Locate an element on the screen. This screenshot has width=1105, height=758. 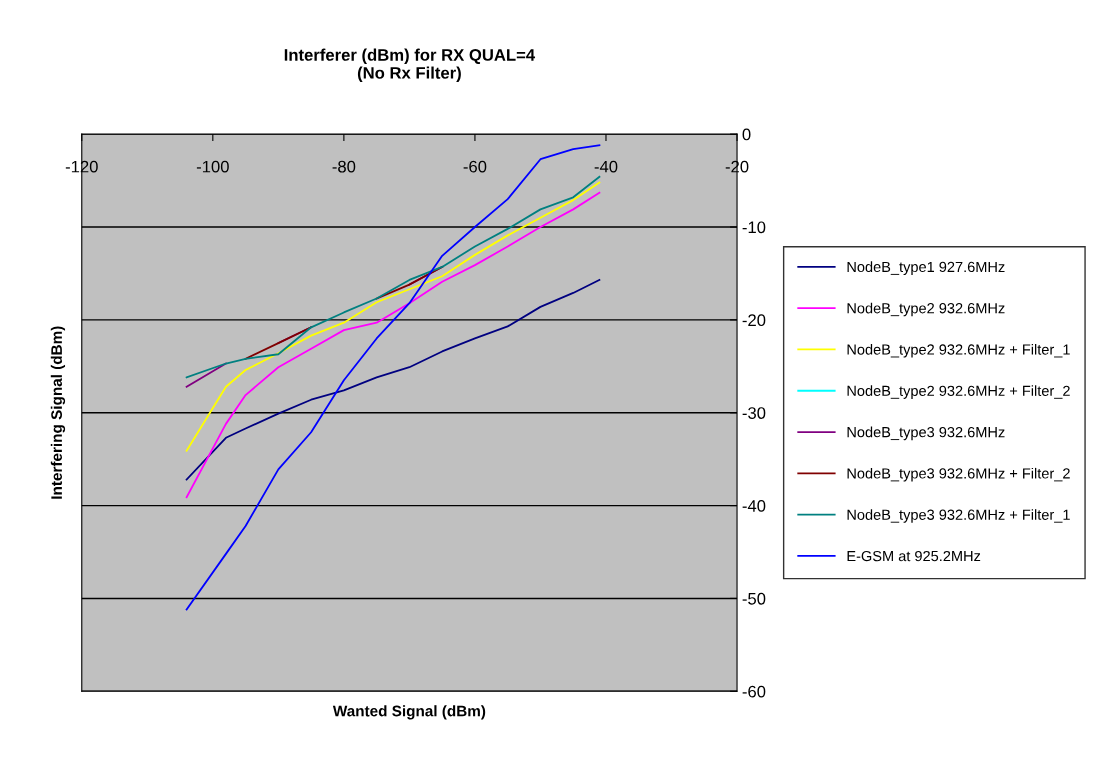
chart-title: Interferer (dBm) for RX QUAL=4 (No Rx Filter) is located at coordinates (410, 65).